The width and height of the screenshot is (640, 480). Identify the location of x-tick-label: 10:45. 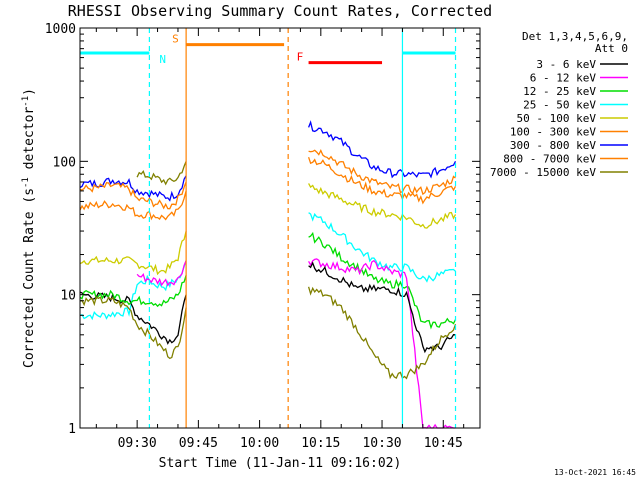
(443, 443).